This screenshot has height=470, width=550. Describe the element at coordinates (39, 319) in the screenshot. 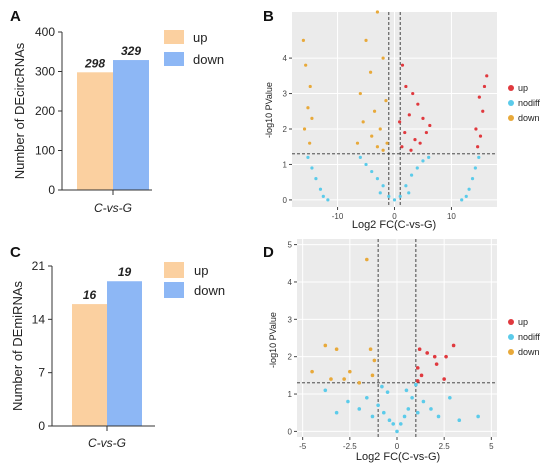

I see `panel-c-y-tick-label: 14` at that location.